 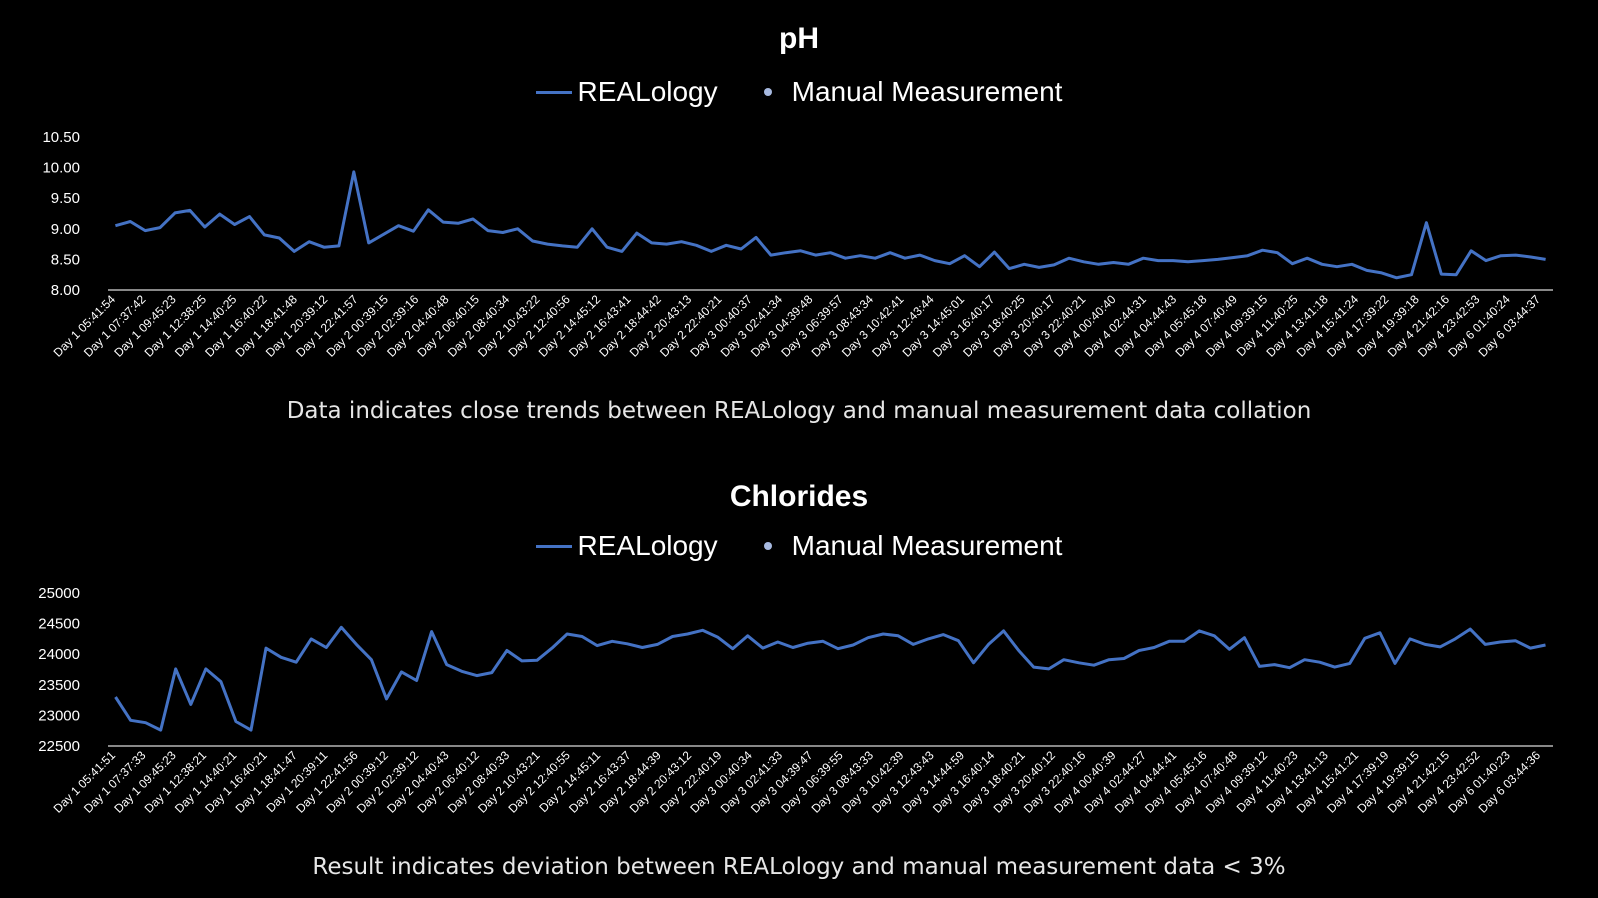 What do you see at coordinates (59, 746) in the screenshot?
I see `y-tick-label: 22500` at bounding box center [59, 746].